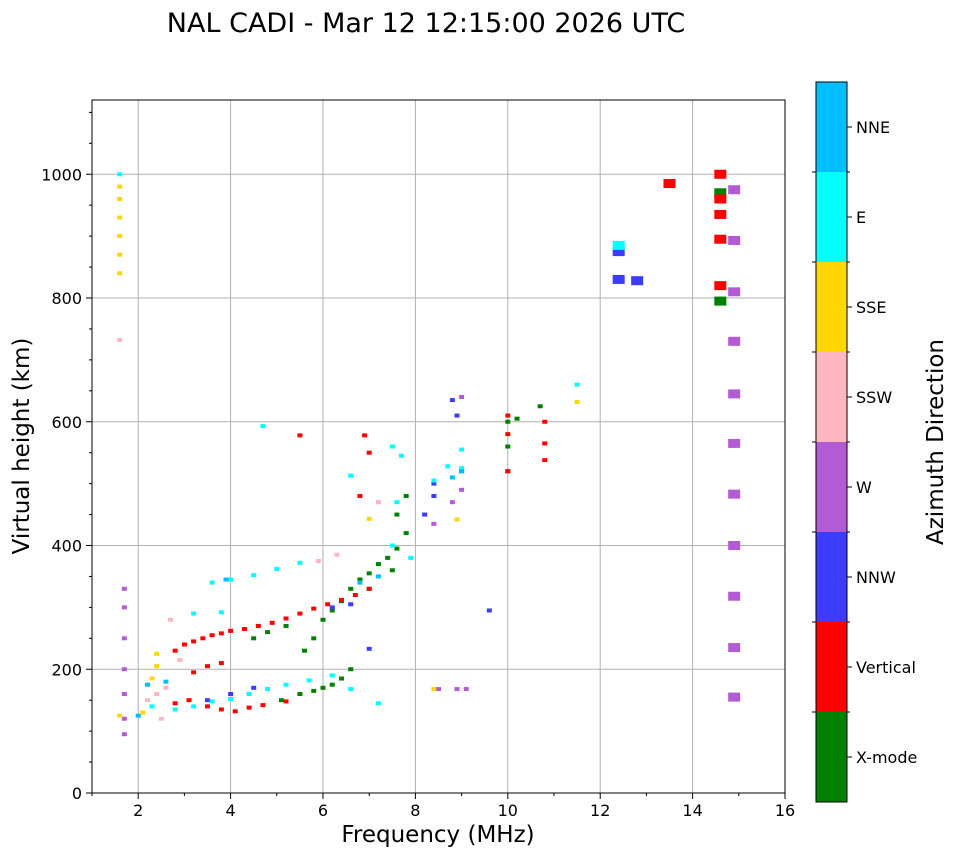 Image resolution: width=958 pixels, height=857 pixels. I want to click on colorbar-frame, so click(831, 442).